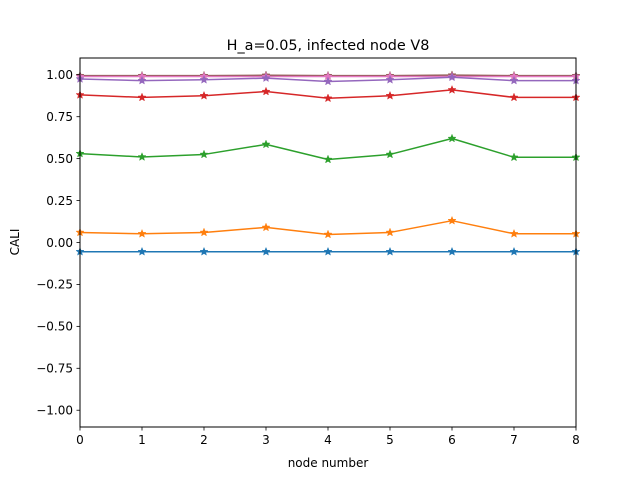  Describe the element at coordinates (328, 46) in the screenshot. I see `chart-title: H_a=0.05, infected node V8` at that location.